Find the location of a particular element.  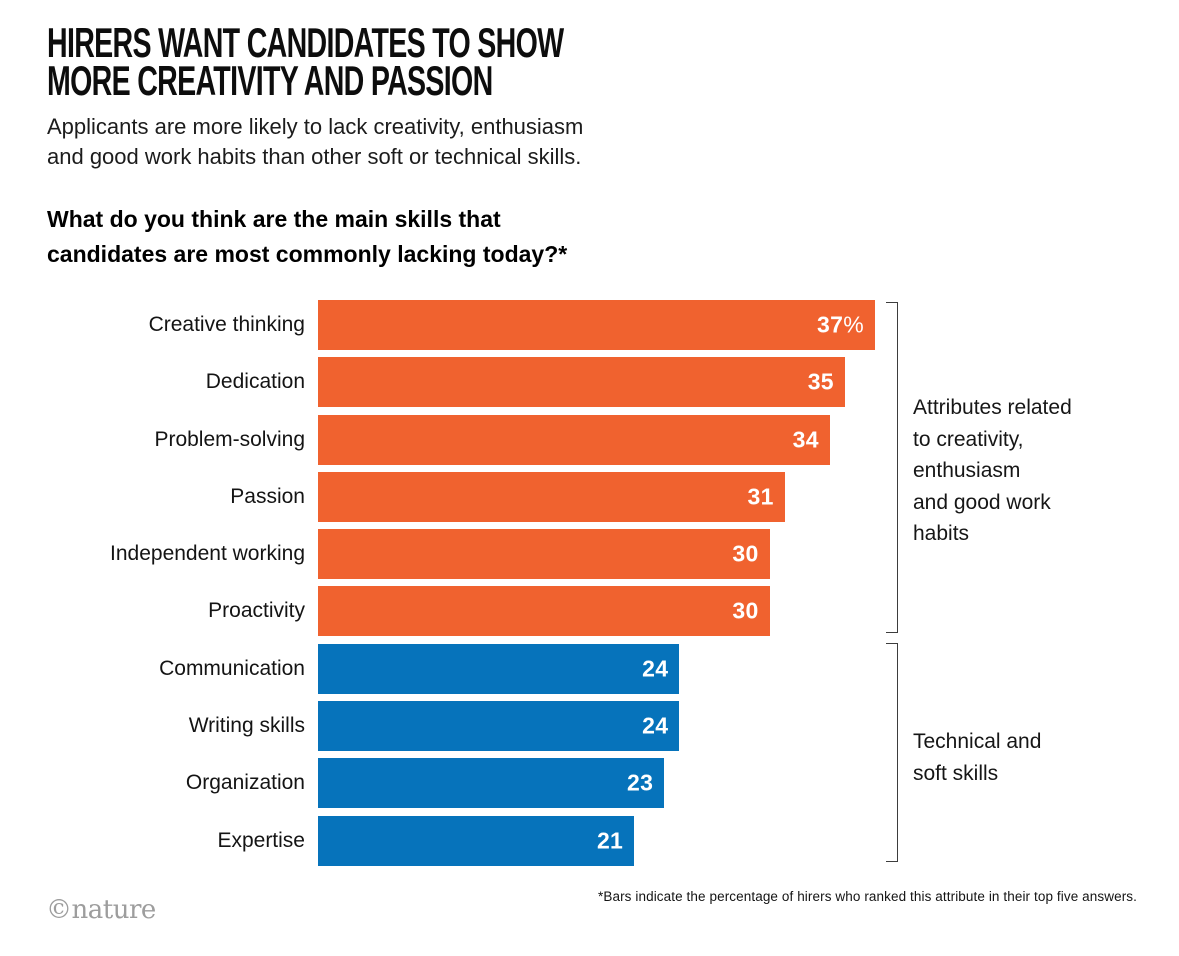

percent-sign: % is located at coordinates (853, 324).